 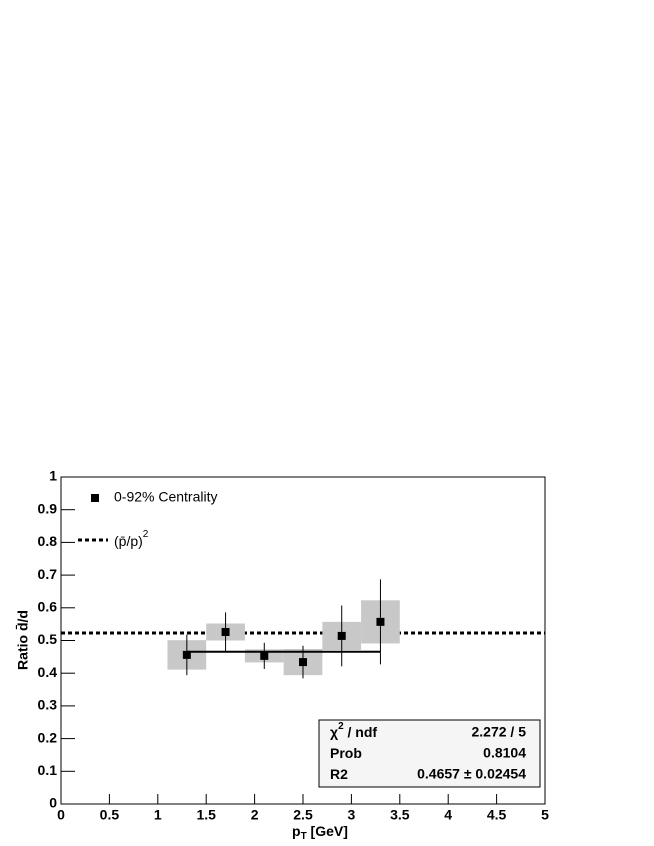 What do you see at coordinates (499, 732) in the screenshot?
I see `stats-value: 2.272 / 5` at bounding box center [499, 732].